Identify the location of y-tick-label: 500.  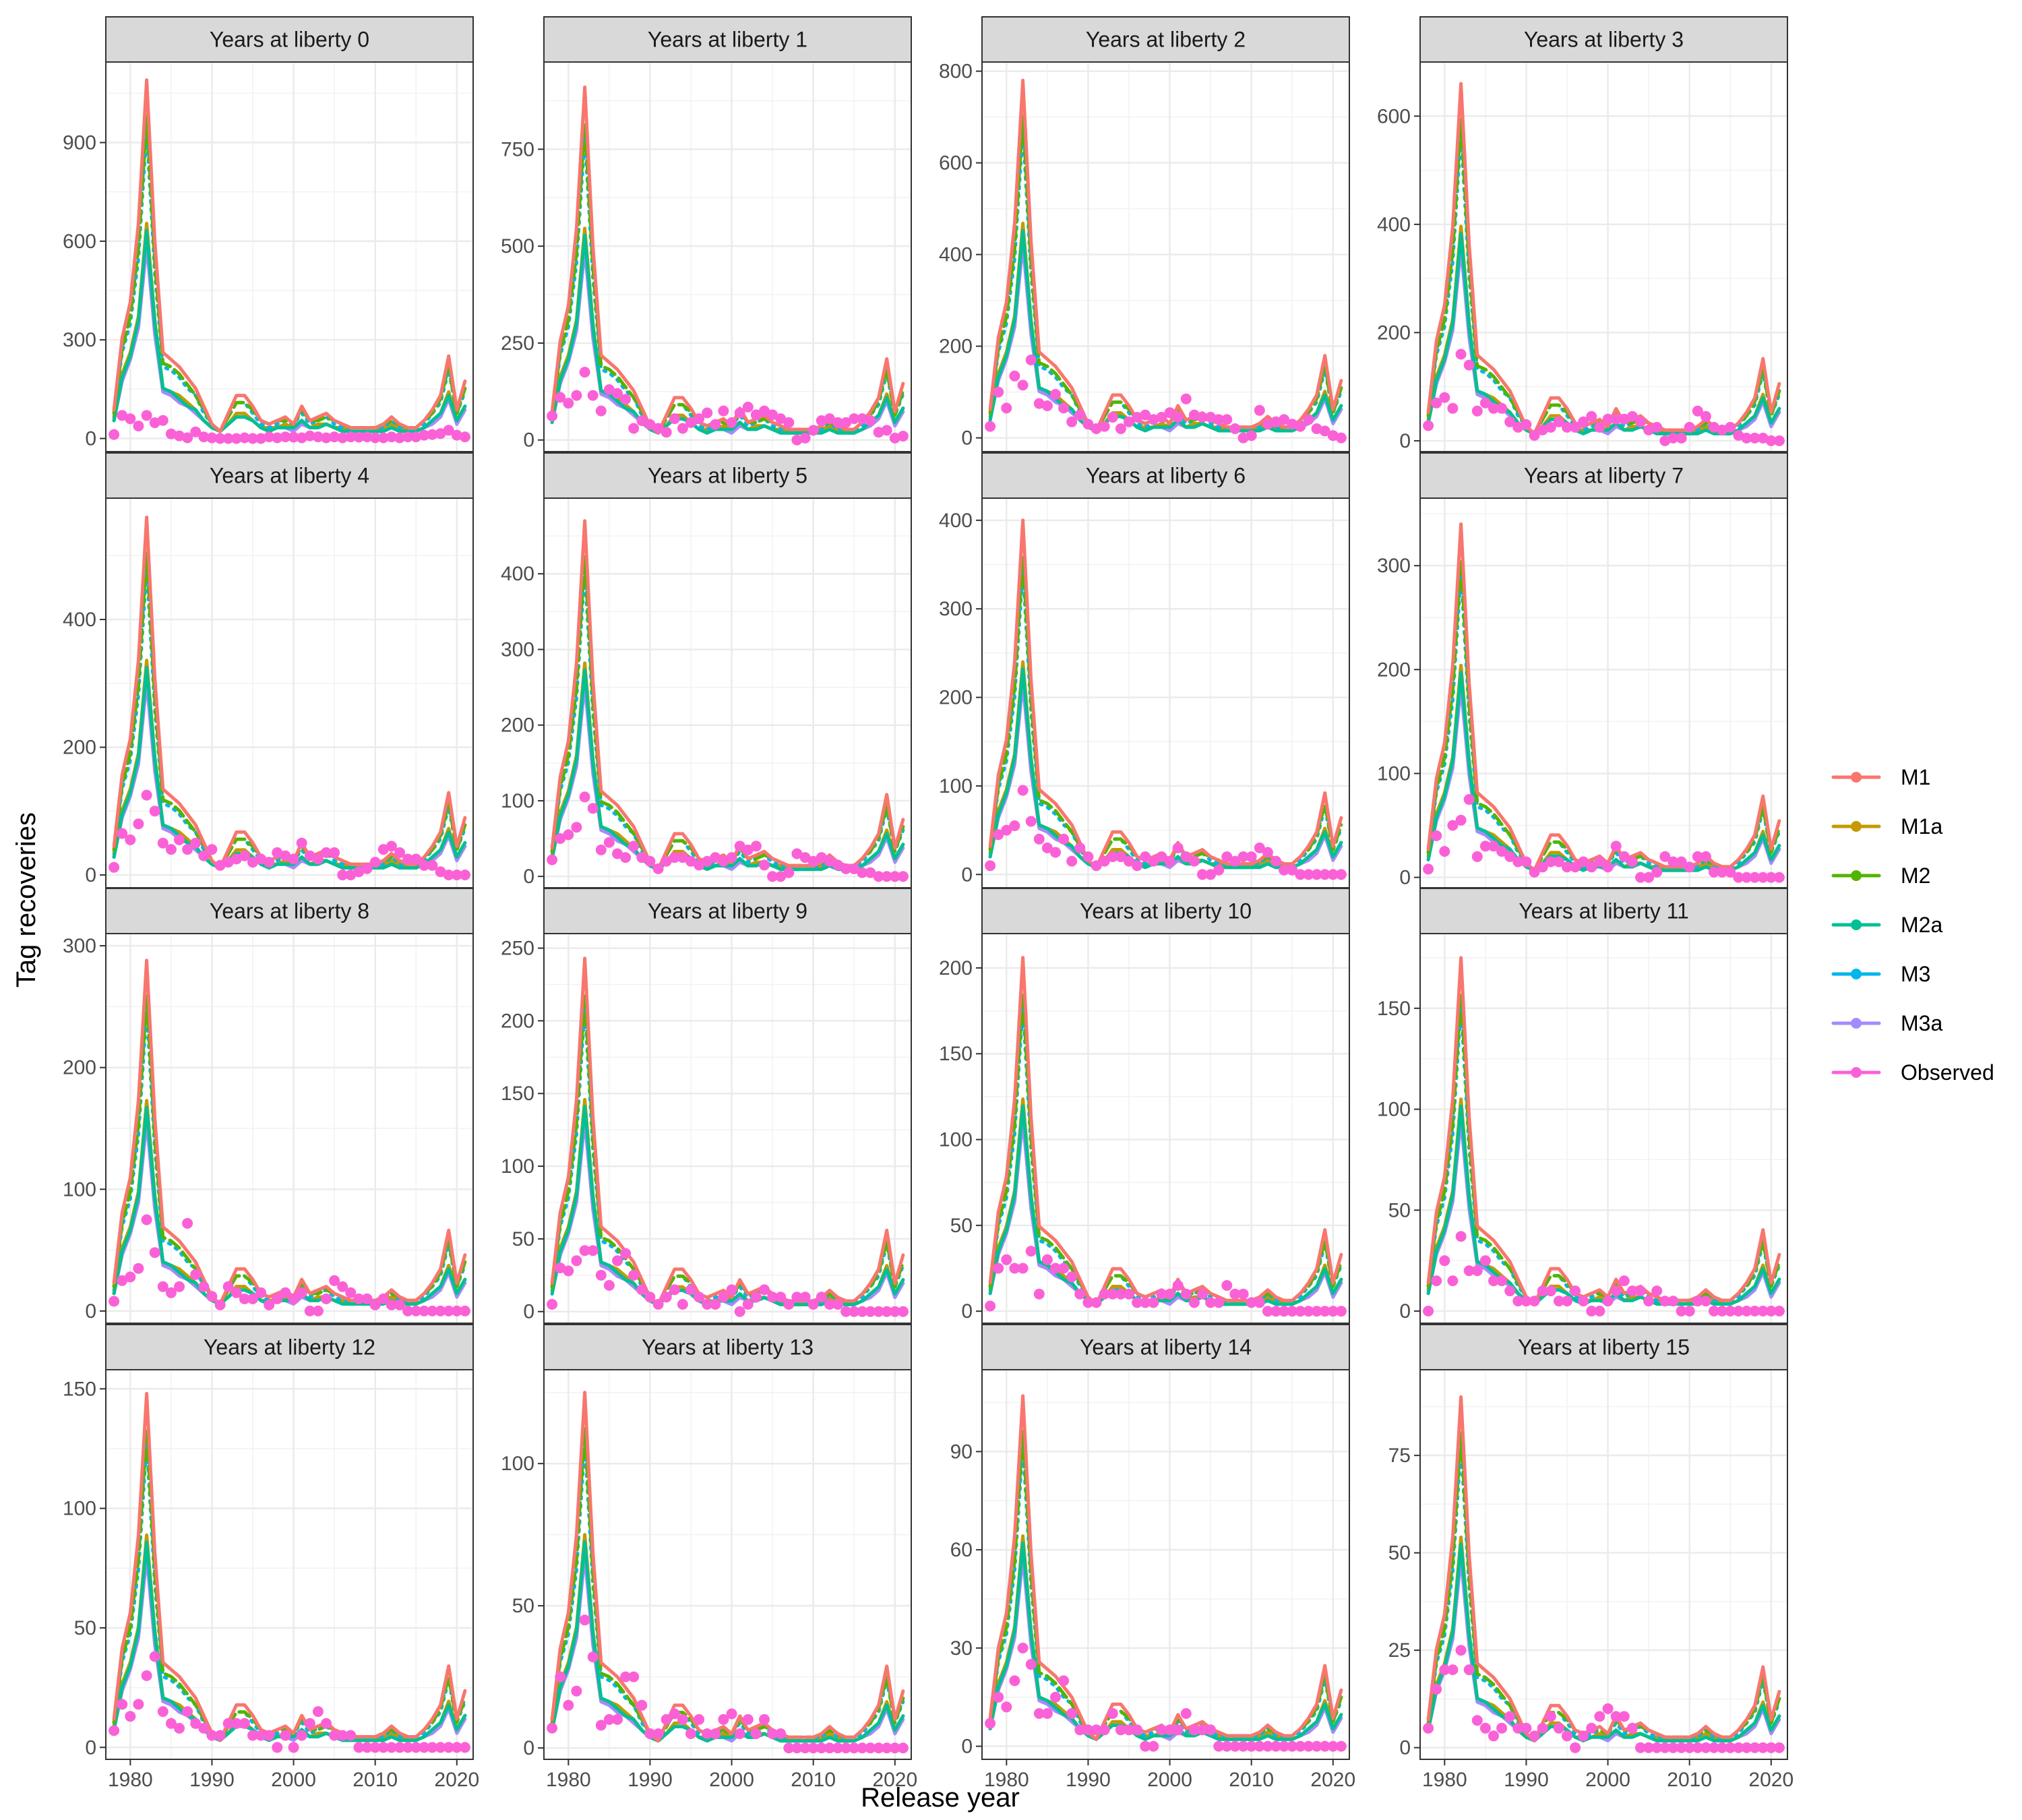
(517, 246).